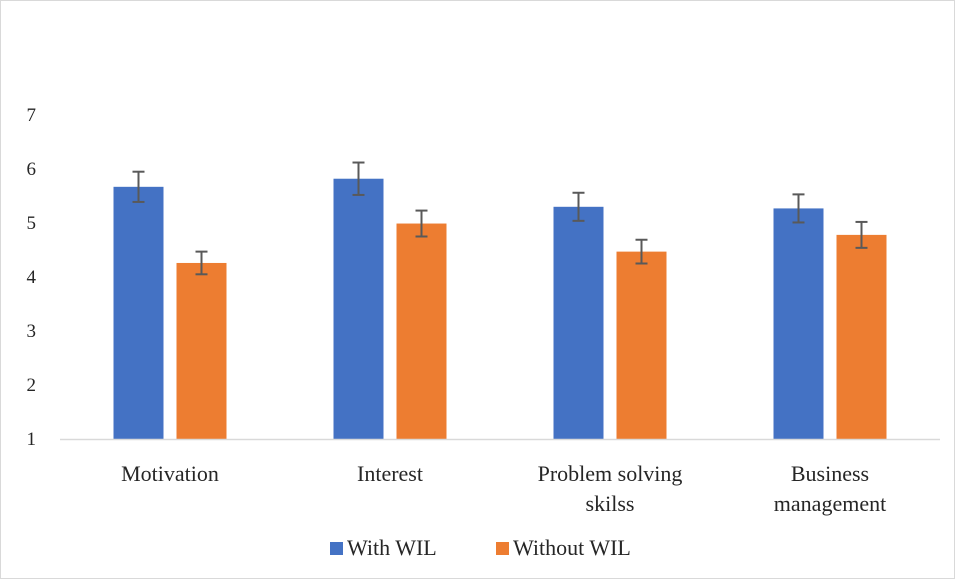 The image size is (957, 581). What do you see at coordinates (32, 331) in the screenshot?
I see `y-tick-label: 3` at bounding box center [32, 331].